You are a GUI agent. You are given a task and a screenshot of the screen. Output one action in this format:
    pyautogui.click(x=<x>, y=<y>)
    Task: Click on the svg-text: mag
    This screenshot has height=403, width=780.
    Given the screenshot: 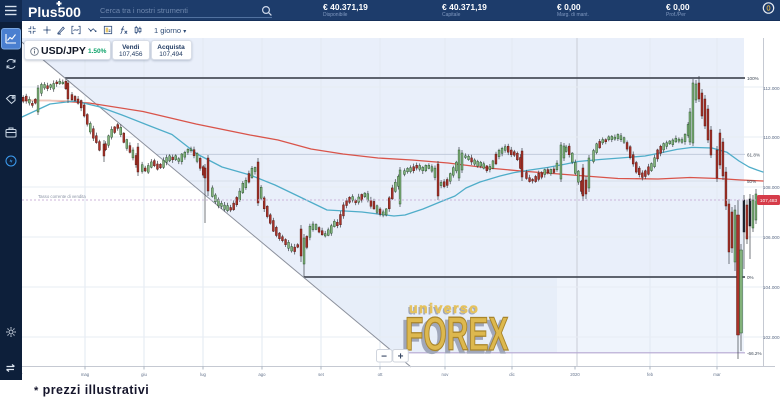 What is the action you would take?
    pyautogui.click(x=85, y=374)
    